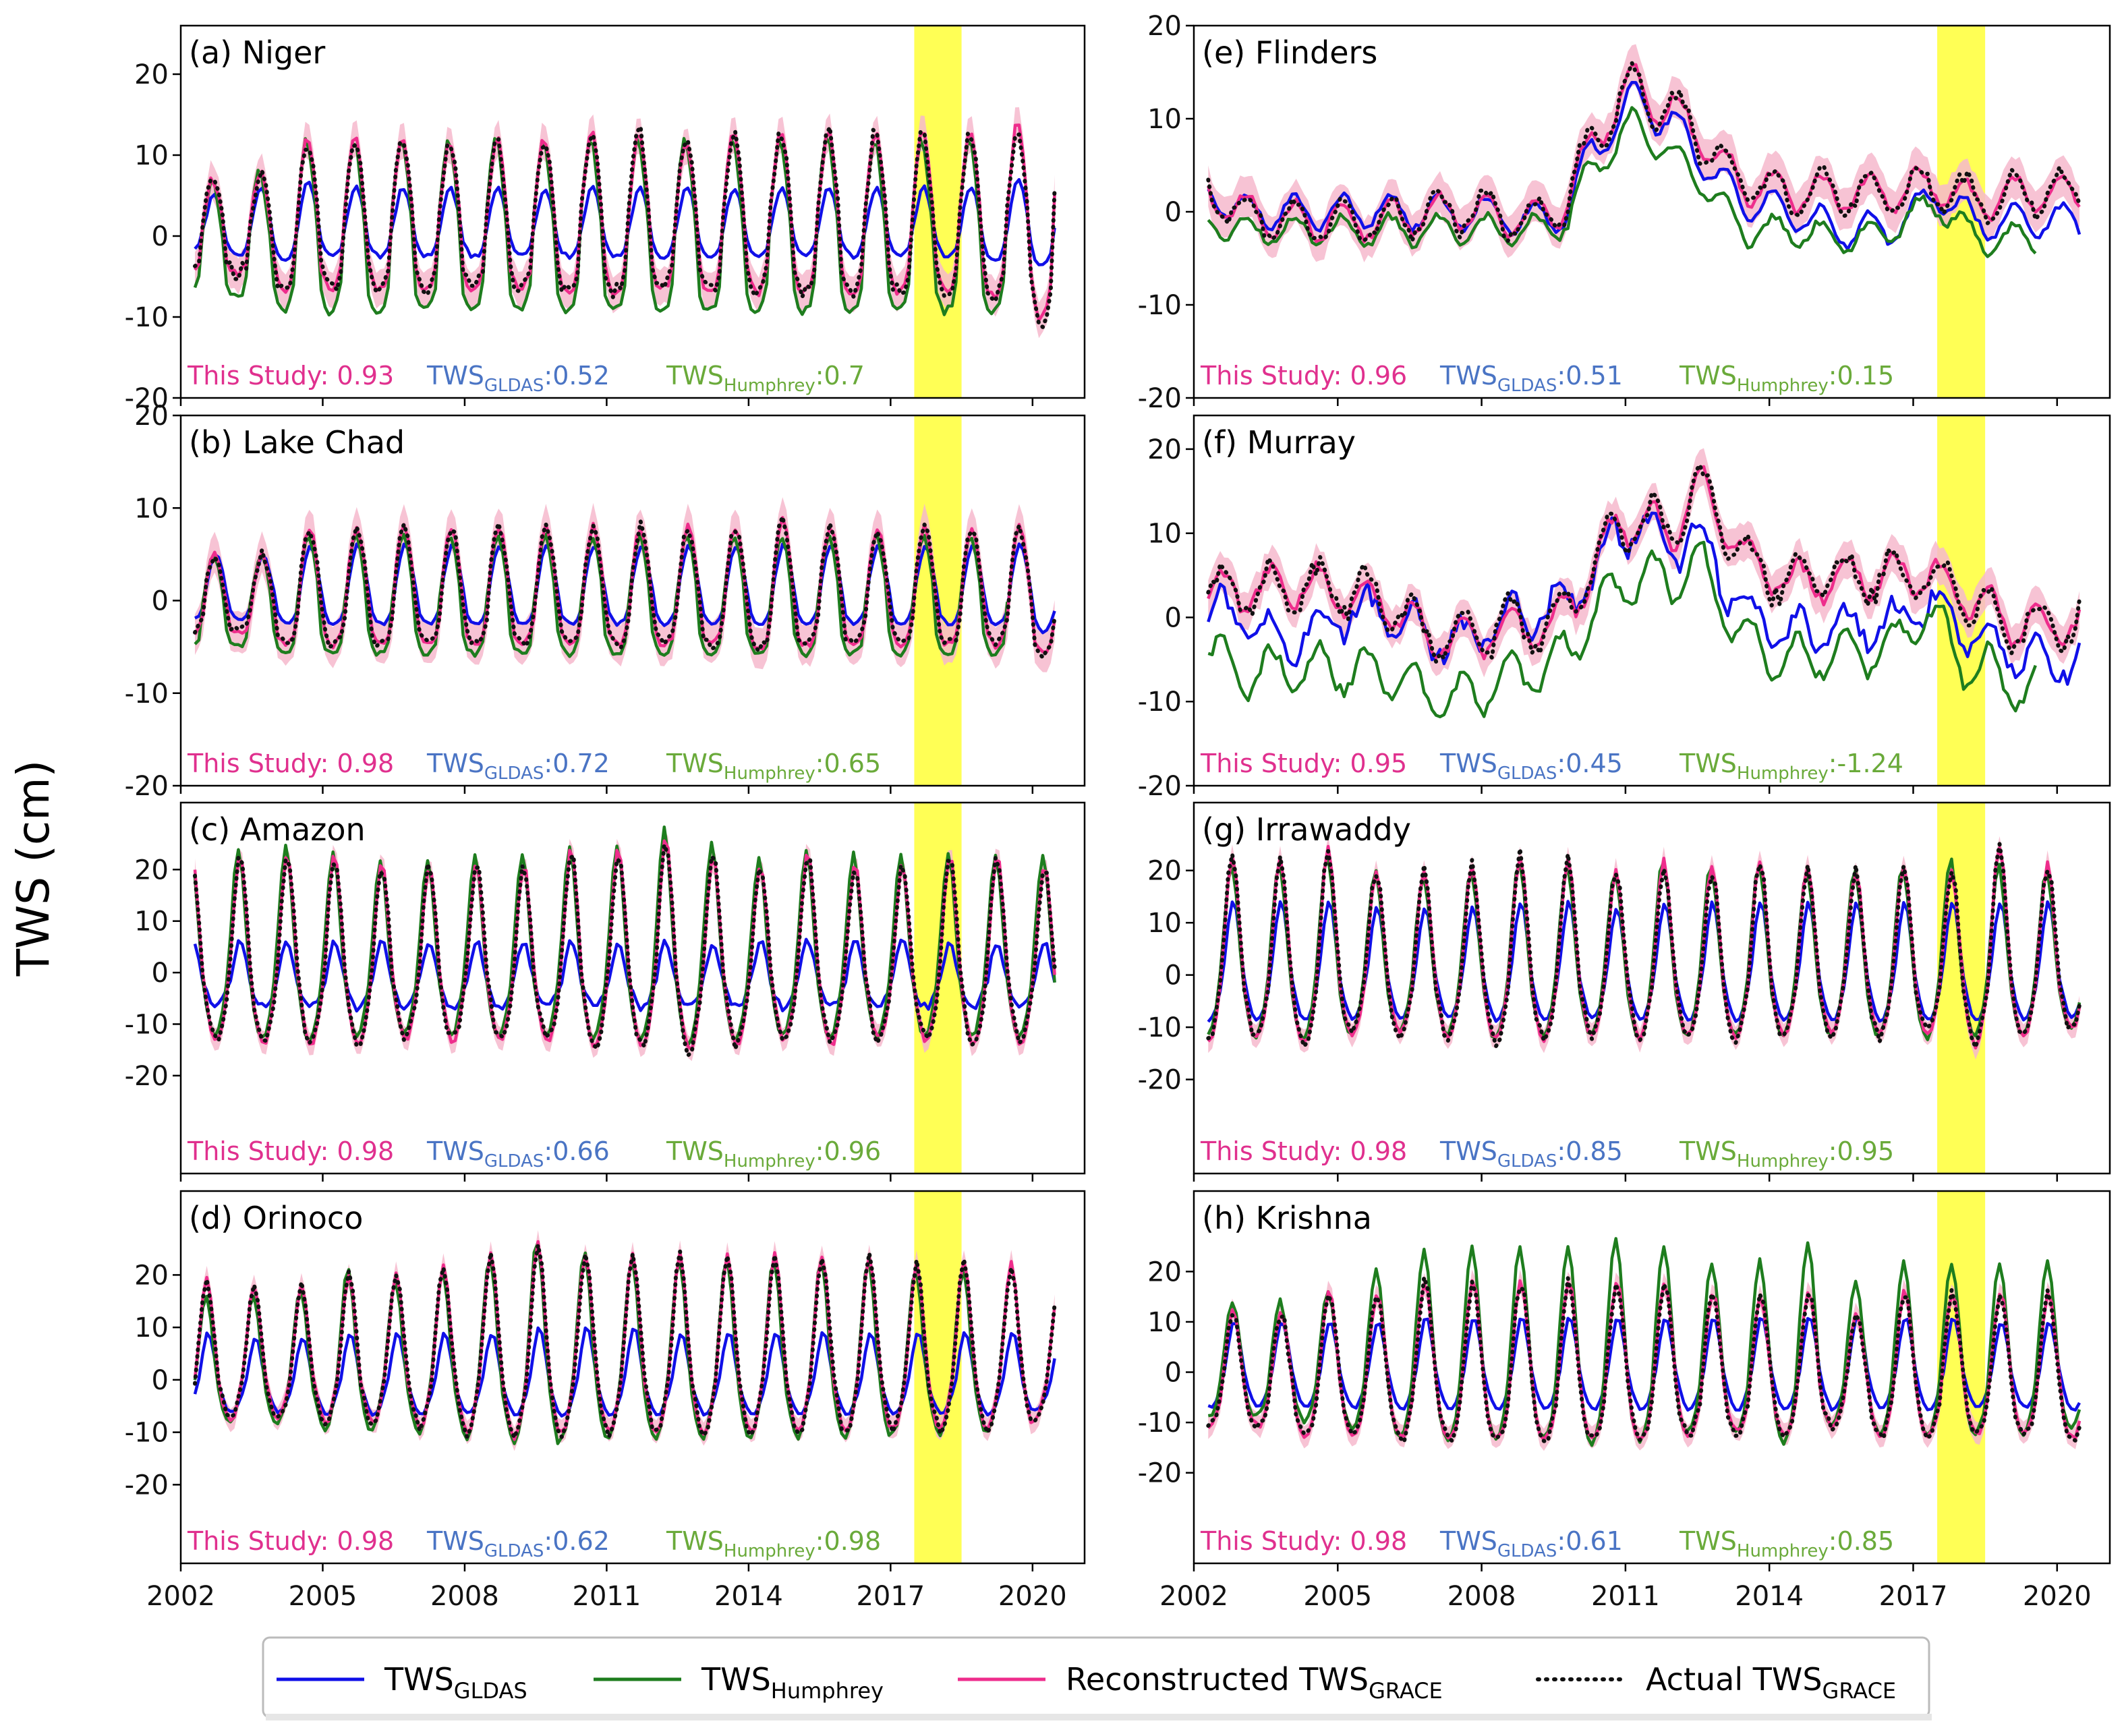 The width and height of the screenshot is (2124, 1736). Describe the element at coordinates (276, 1218) in the screenshot. I see `panel-title: (d) Orinoco` at that location.